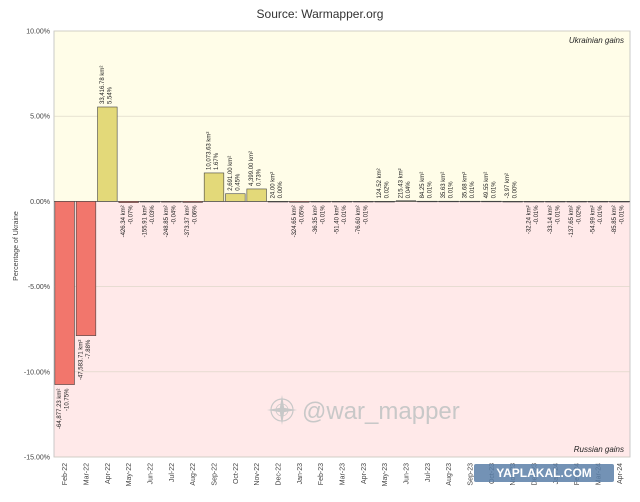 This screenshot has height=502, width=640. What do you see at coordinates (255, 168) in the screenshot?
I see `data-label: 4,399.00 km² 0.73%` at bounding box center [255, 168].